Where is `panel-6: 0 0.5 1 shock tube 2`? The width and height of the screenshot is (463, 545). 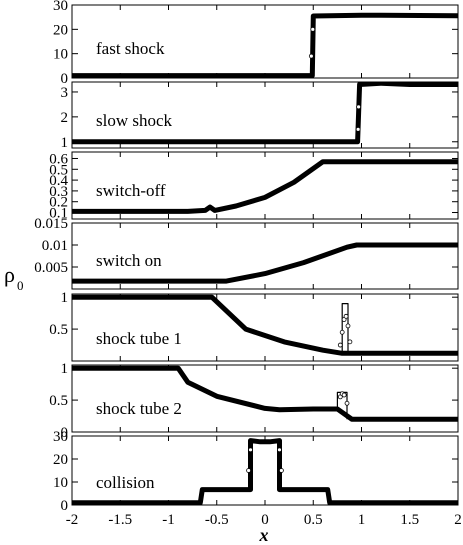
panel-6: 0 0.5 1 shock tube 2 is located at coordinates (254, 401).